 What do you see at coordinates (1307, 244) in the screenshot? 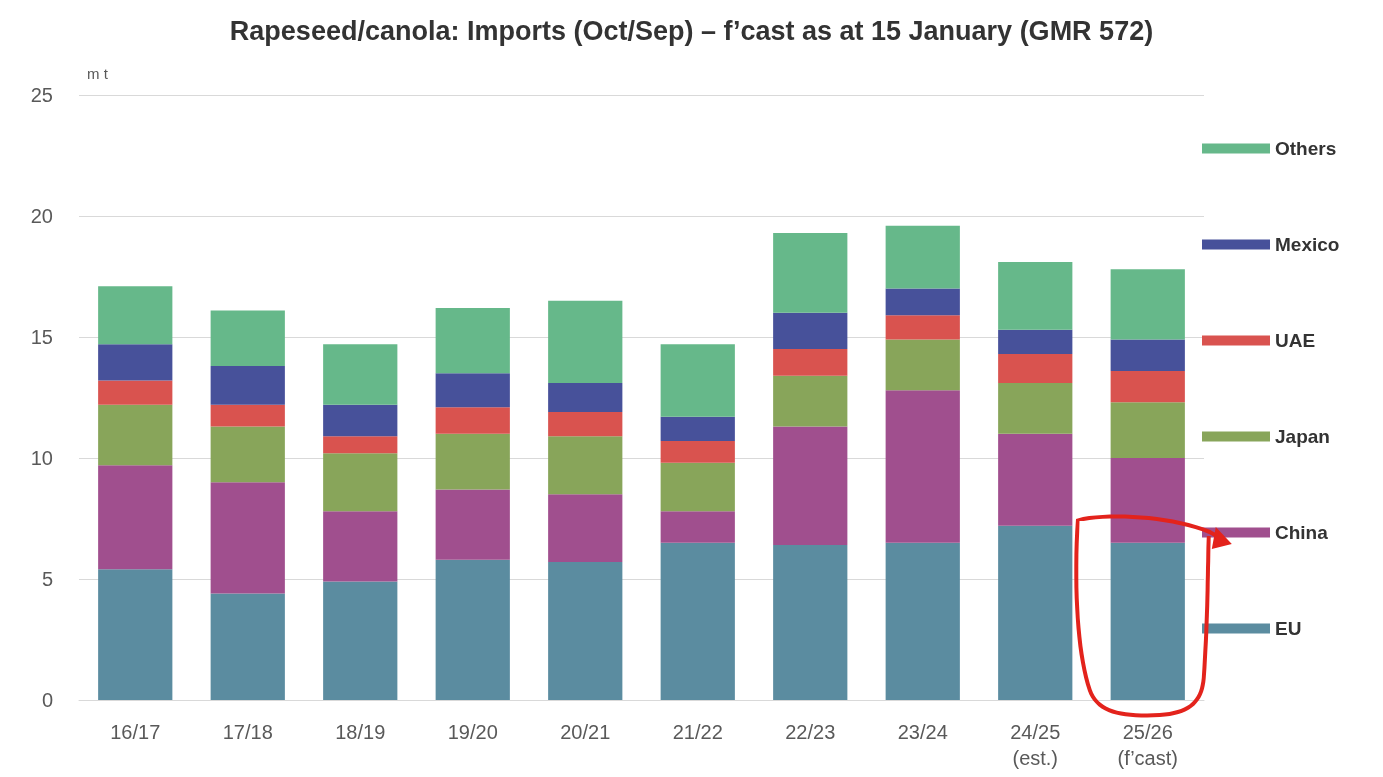
I see `legend-label: Mexico` at bounding box center [1307, 244].